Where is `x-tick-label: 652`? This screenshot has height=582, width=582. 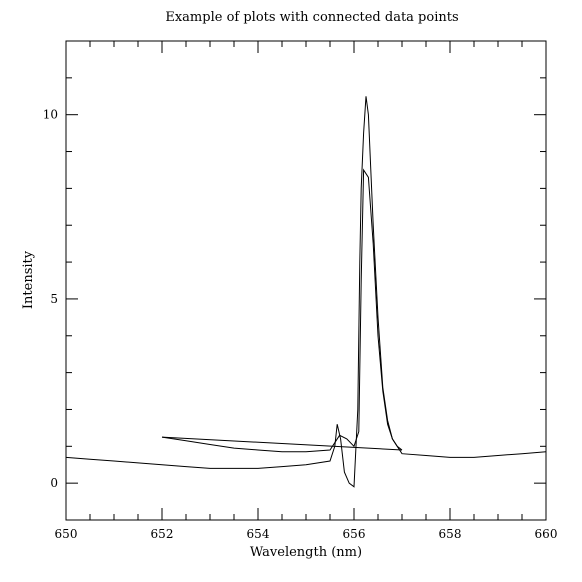
x-tick-label: 652 is located at coordinates (162, 534).